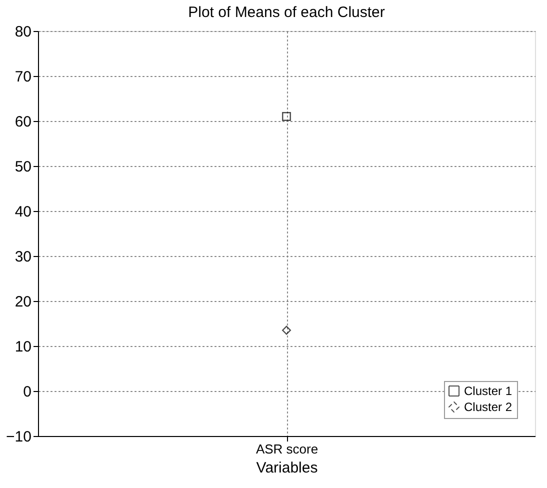 The image size is (547, 488). I want to click on y-tick-label: 30, so click(23, 257).